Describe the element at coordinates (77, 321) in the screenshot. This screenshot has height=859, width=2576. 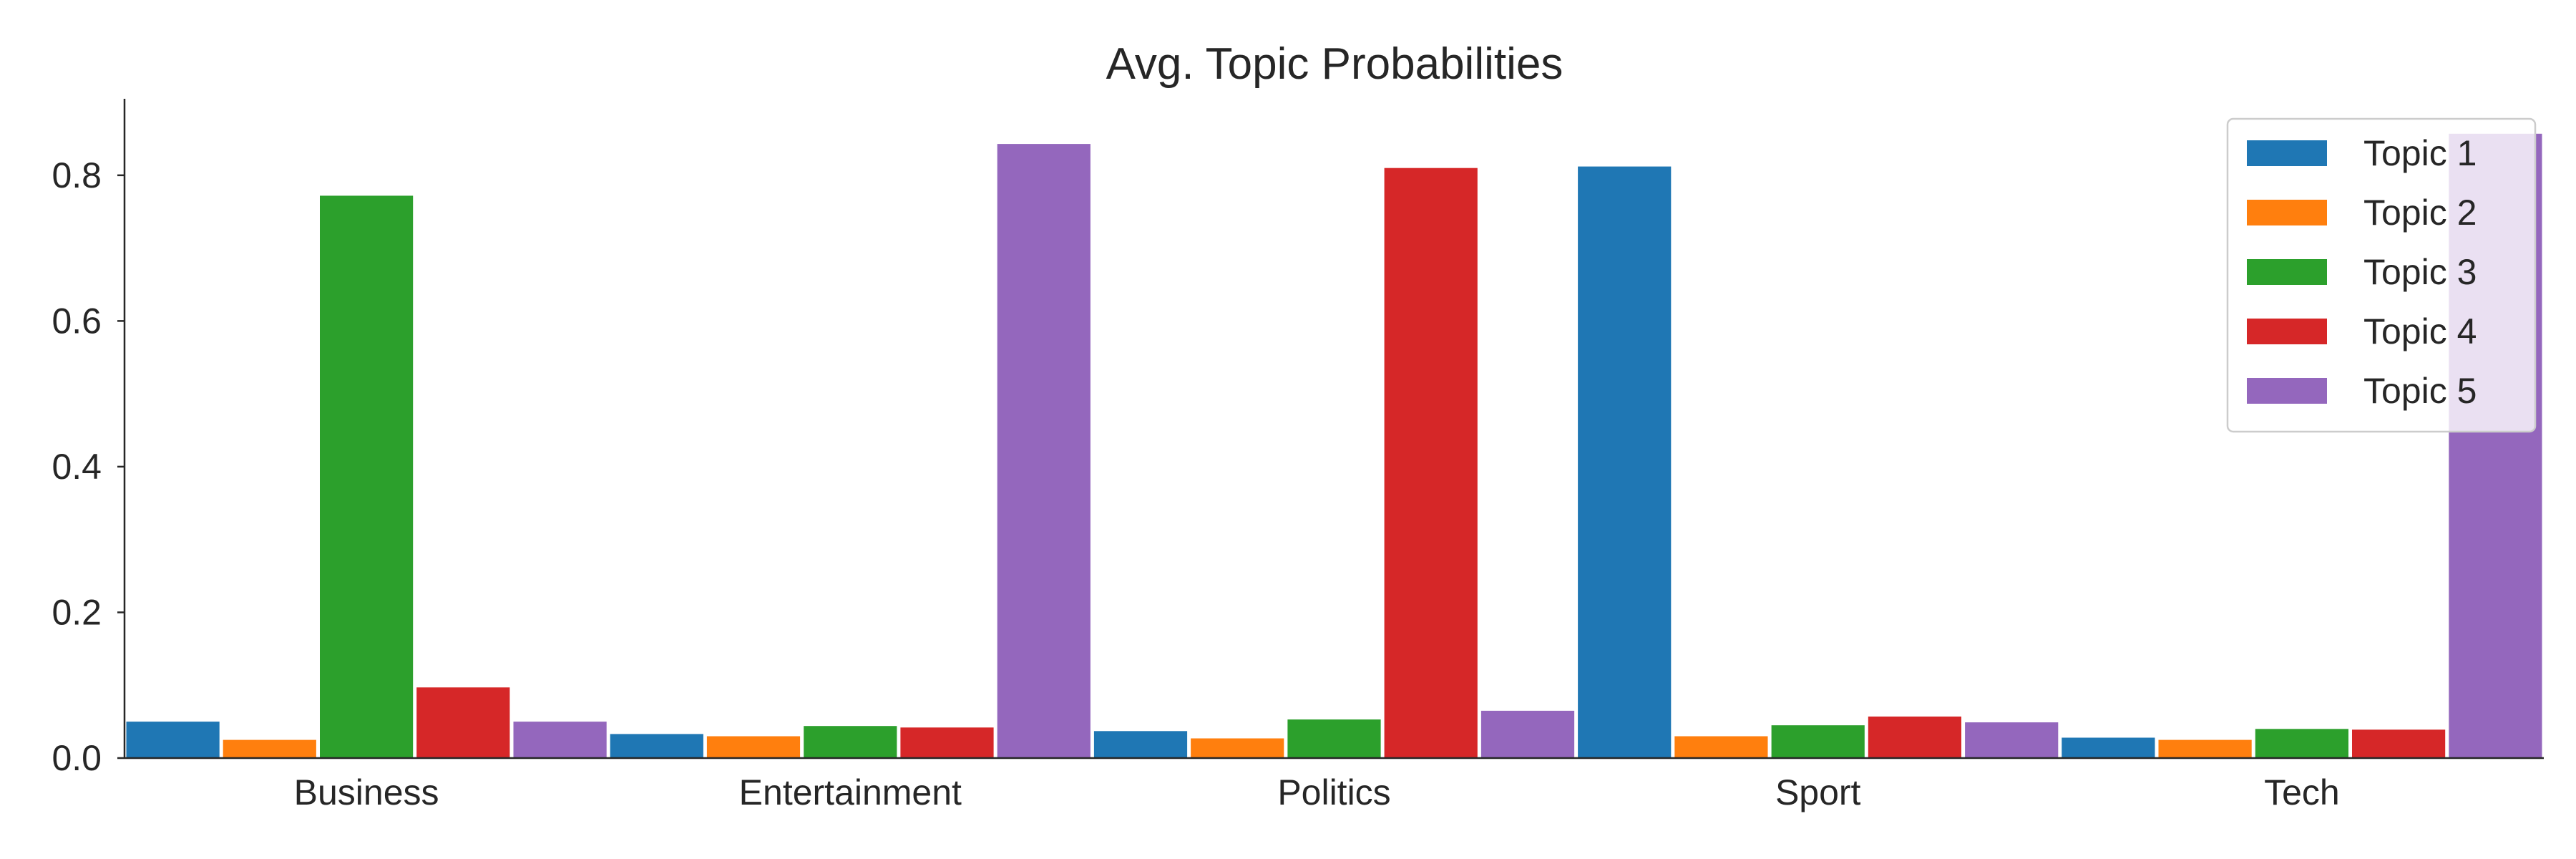
I see `y-tick-label: 0.6` at that location.